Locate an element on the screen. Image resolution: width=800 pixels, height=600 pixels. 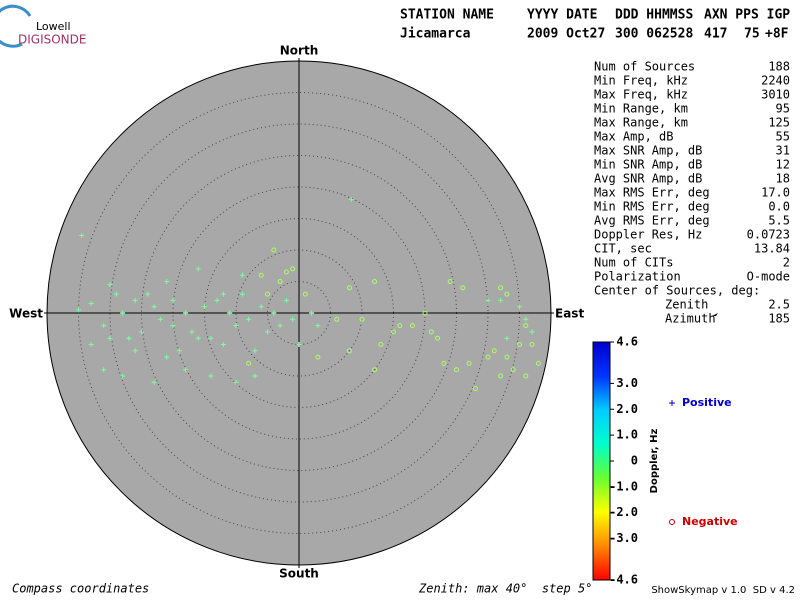
header-value: 75 is located at coordinates (752, 34).